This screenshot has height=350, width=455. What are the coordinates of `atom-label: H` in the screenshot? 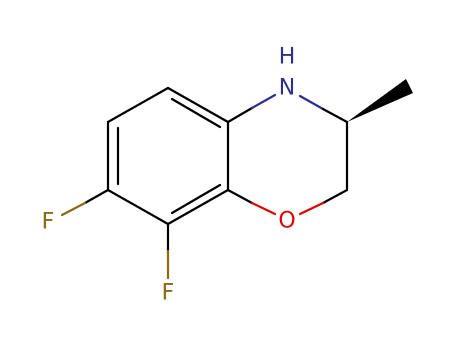 It's located at (287, 57).